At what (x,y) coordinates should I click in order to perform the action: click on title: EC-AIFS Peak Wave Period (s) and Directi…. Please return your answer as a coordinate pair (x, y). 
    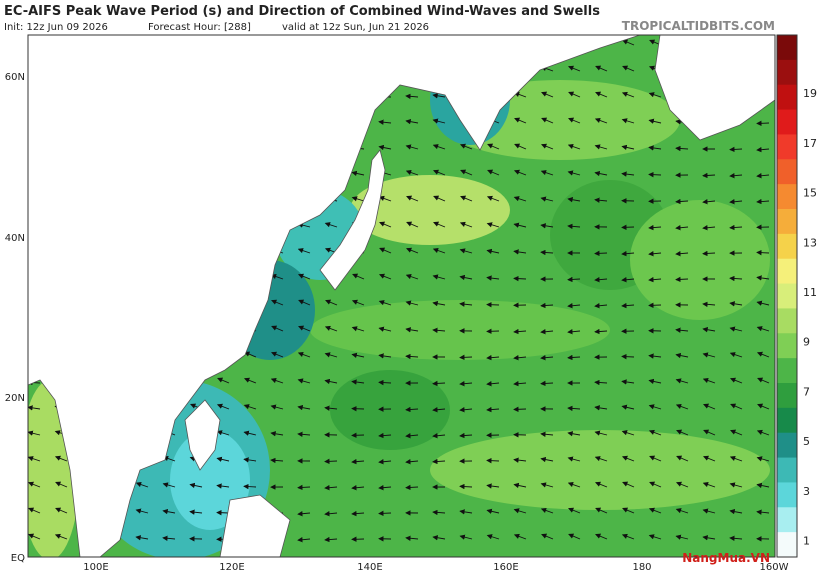
    Looking at the image, I should click on (302, 11).